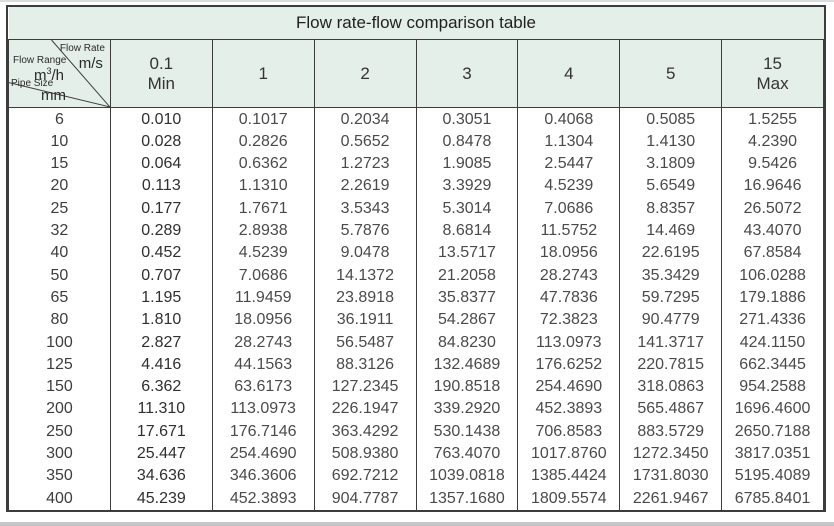 This screenshot has height=526, width=834. What do you see at coordinates (772, 83) in the screenshot?
I see `column-header-sublabel: Max` at bounding box center [772, 83].